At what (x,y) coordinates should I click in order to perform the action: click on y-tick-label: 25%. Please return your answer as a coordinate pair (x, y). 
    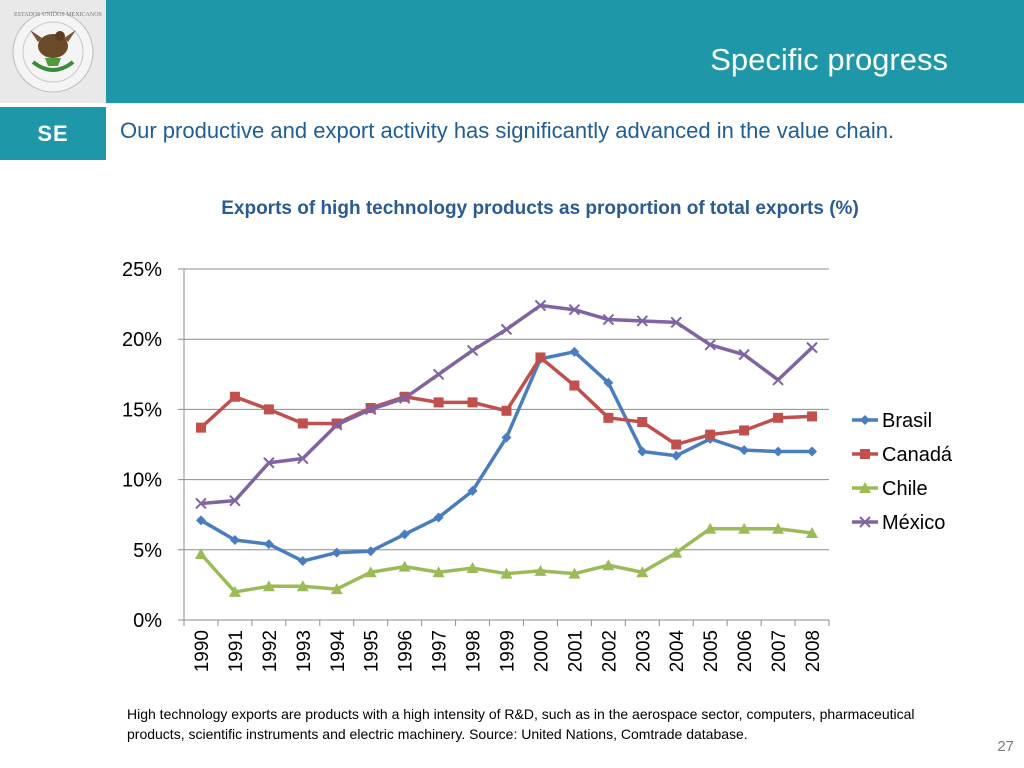
    Looking at the image, I should click on (142, 270).